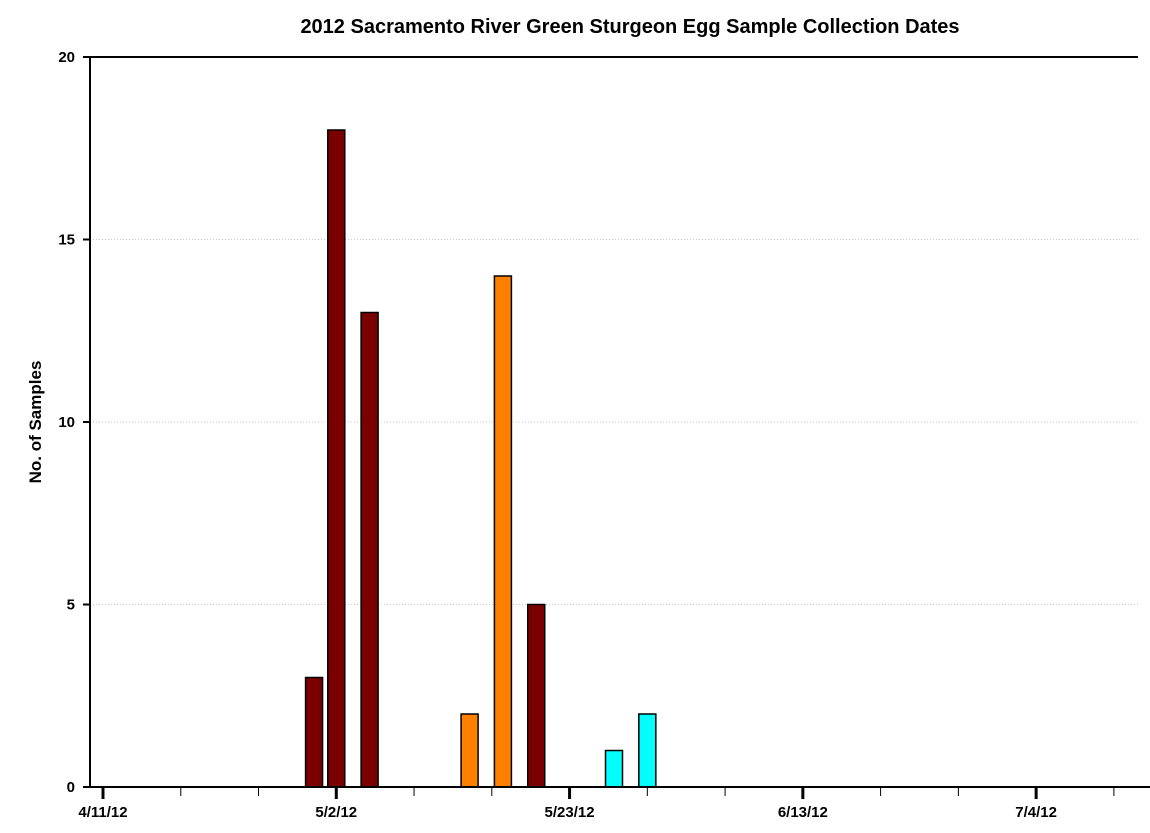 This screenshot has height=833, width=1150. I want to click on x-tick-label: 6/13/12, so click(803, 812).